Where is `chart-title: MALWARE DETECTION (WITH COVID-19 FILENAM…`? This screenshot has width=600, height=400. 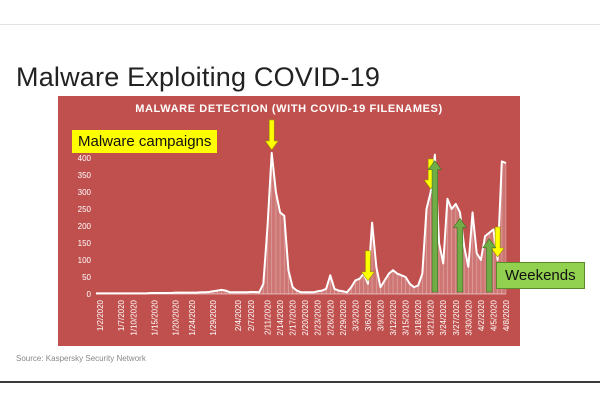
chart-title: MALWARE DETECTION (WITH COVID-19 FILENAM… is located at coordinates (289, 109).